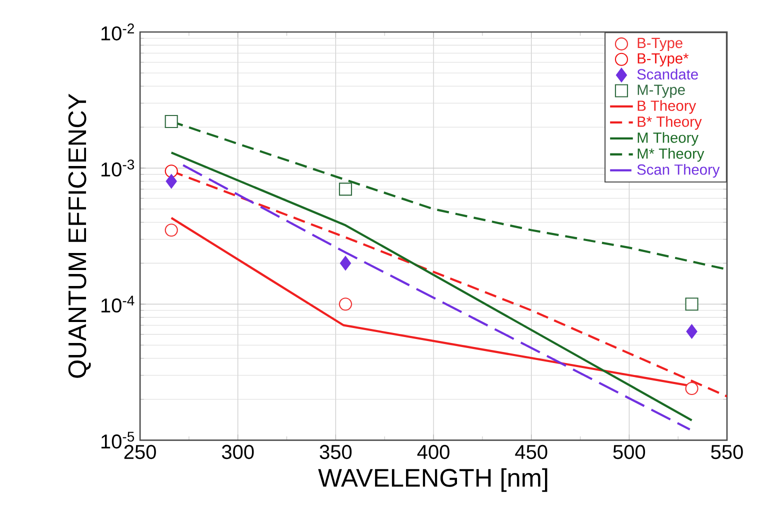  What do you see at coordinates (667, 74) in the screenshot?
I see `legend-label: Scandate` at bounding box center [667, 74].